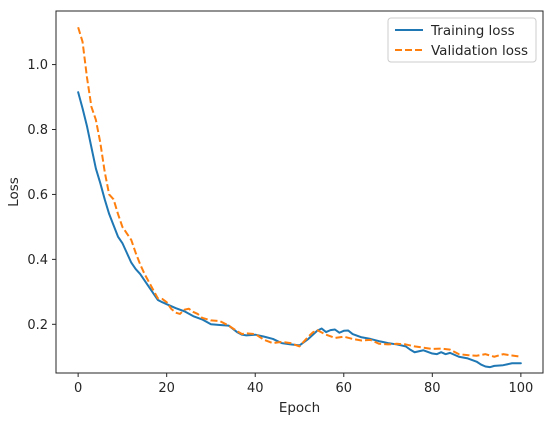  I want to click on x-tick-label: 100, so click(520, 388).